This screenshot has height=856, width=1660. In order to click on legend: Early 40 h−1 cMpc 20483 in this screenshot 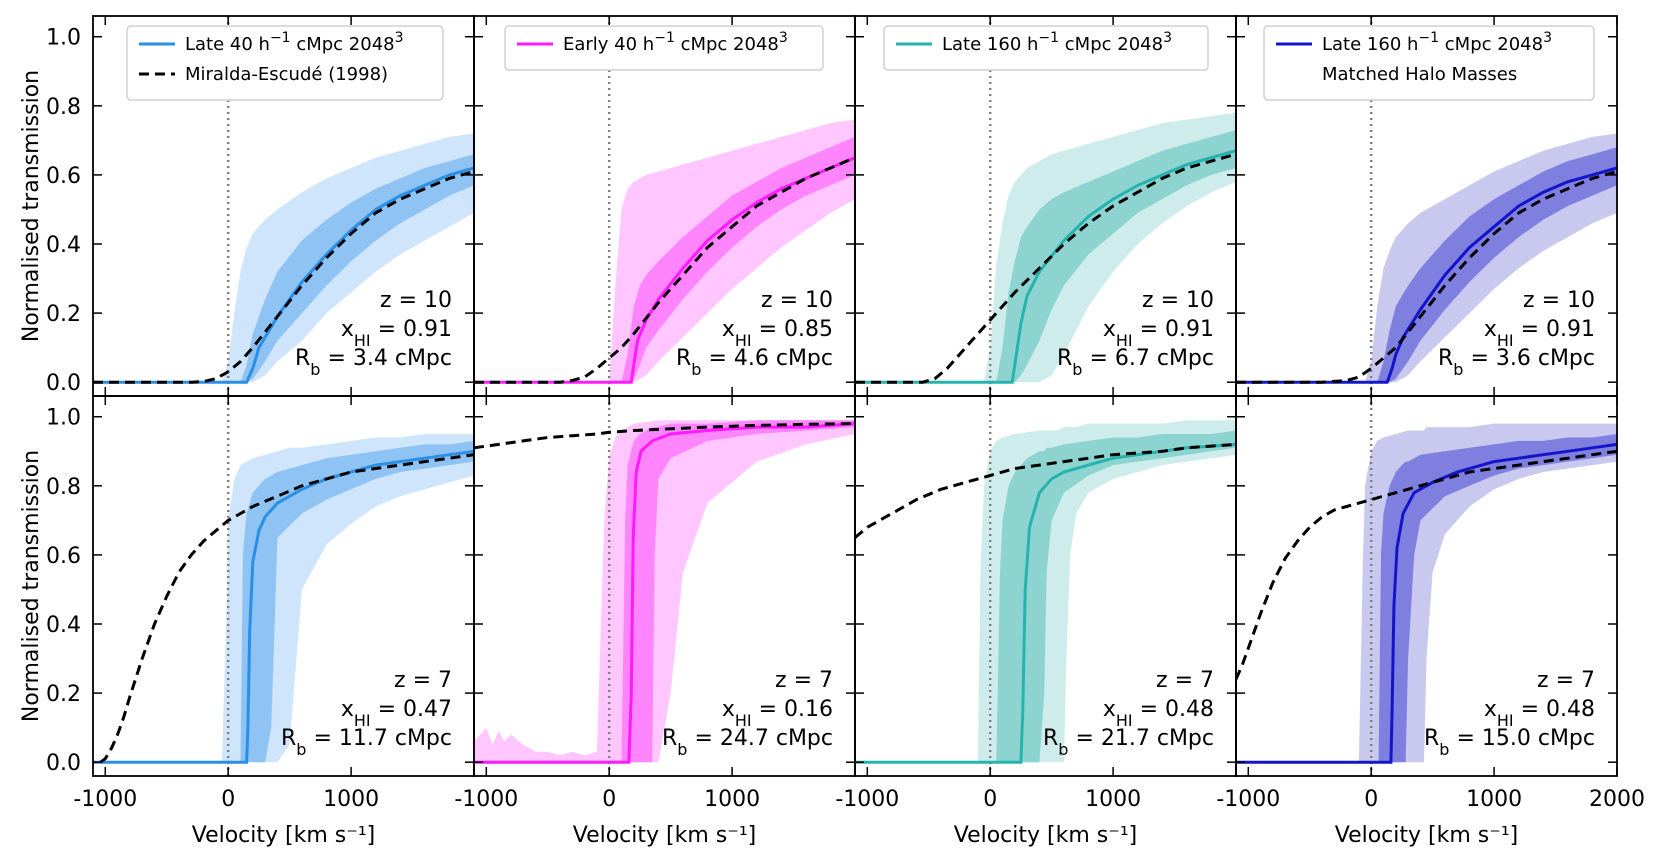, I will do `click(664, 48)`.